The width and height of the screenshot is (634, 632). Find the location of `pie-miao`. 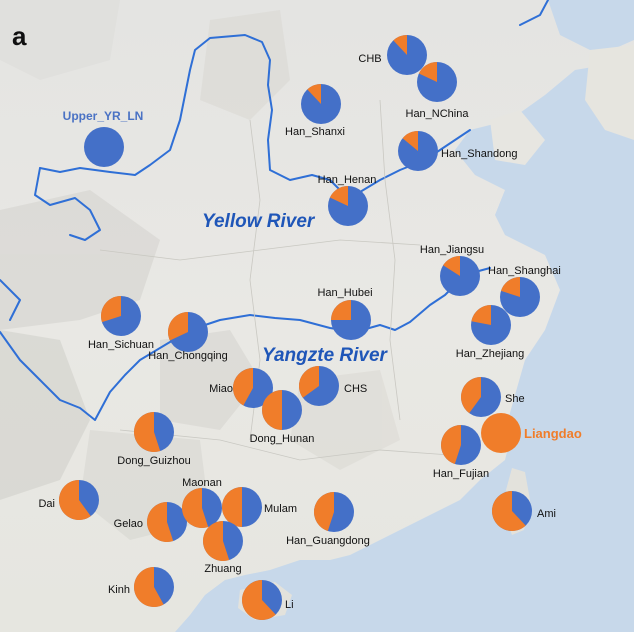

pie-miao is located at coordinates (253, 388).